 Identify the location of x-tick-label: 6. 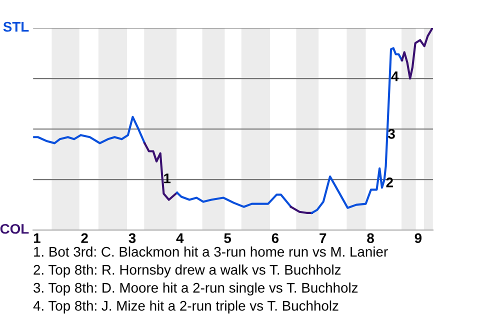
(275, 238).